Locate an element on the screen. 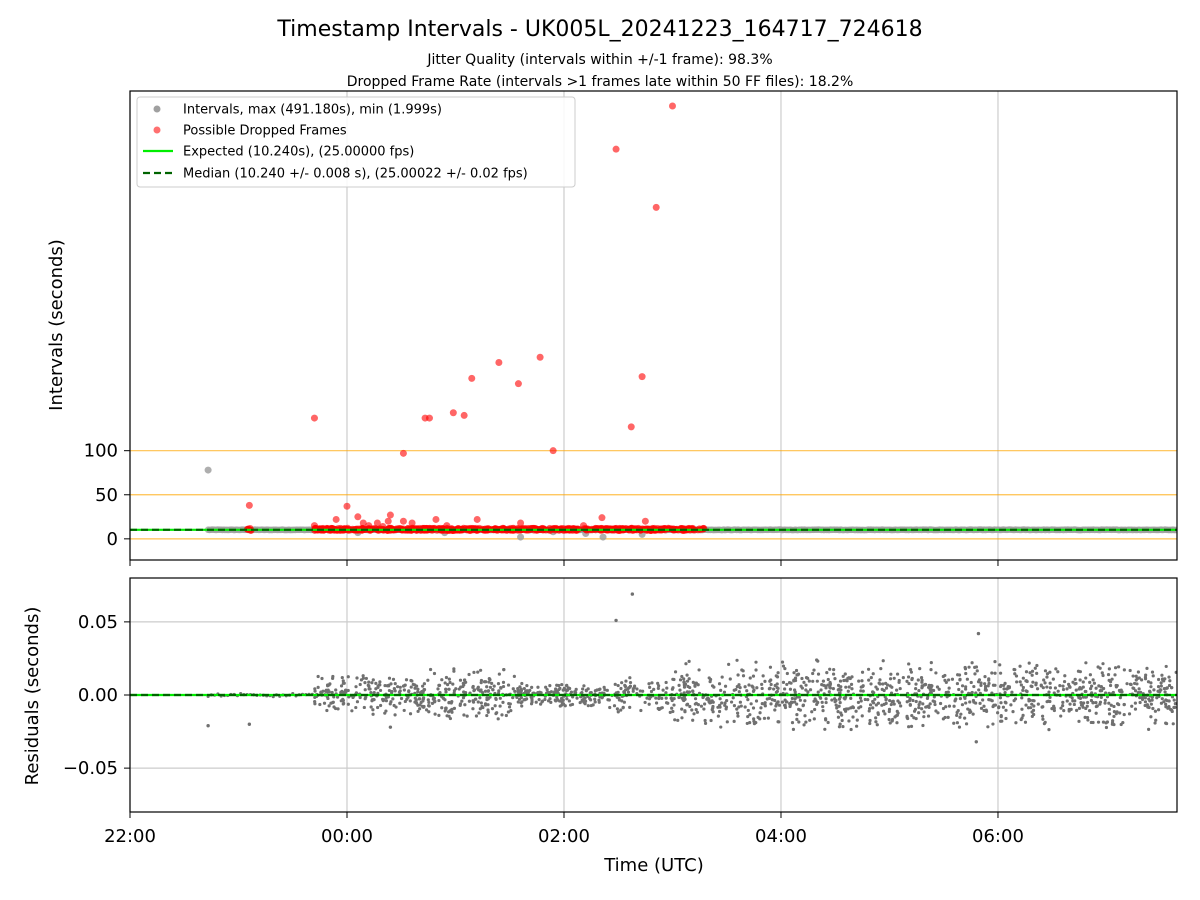 This screenshot has height=900, width=1200. threshold-lines is located at coordinates (653, 495).